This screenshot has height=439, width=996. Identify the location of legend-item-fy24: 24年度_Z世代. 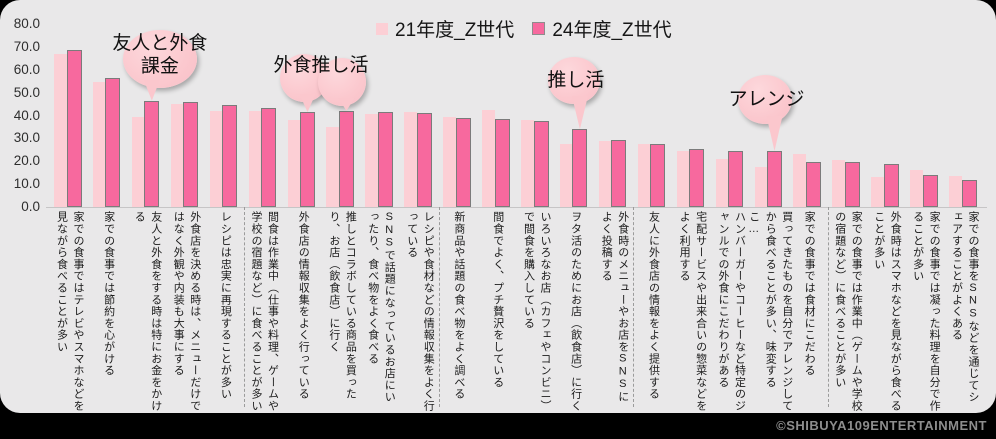
(602, 28).